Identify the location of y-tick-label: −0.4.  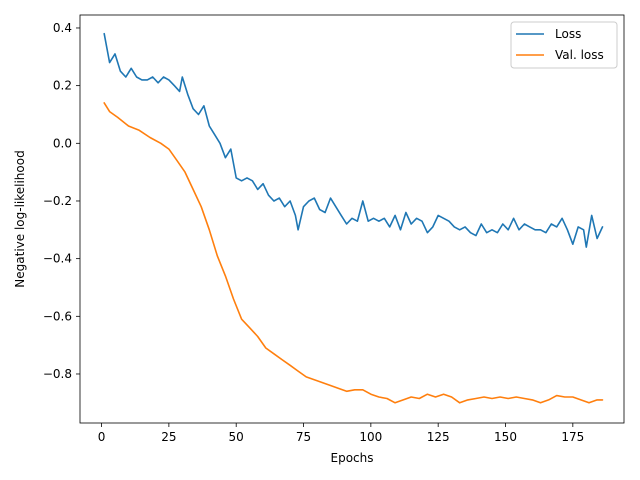
(57, 259).